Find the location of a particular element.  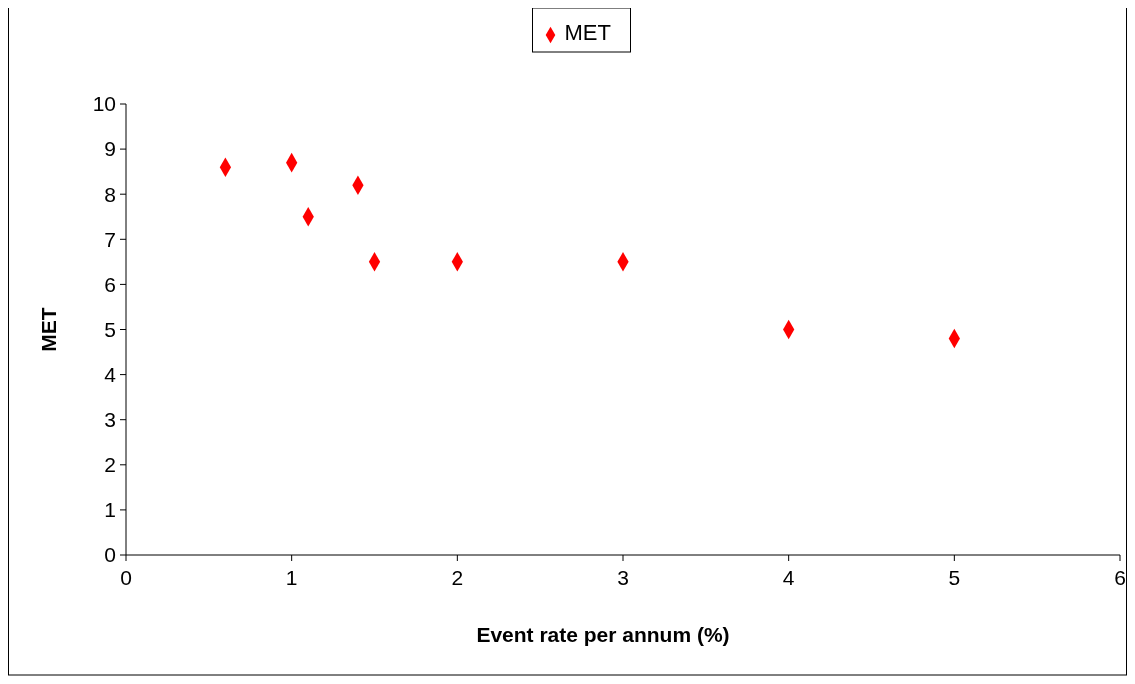

x-tick-label: 2 is located at coordinates (457, 577).